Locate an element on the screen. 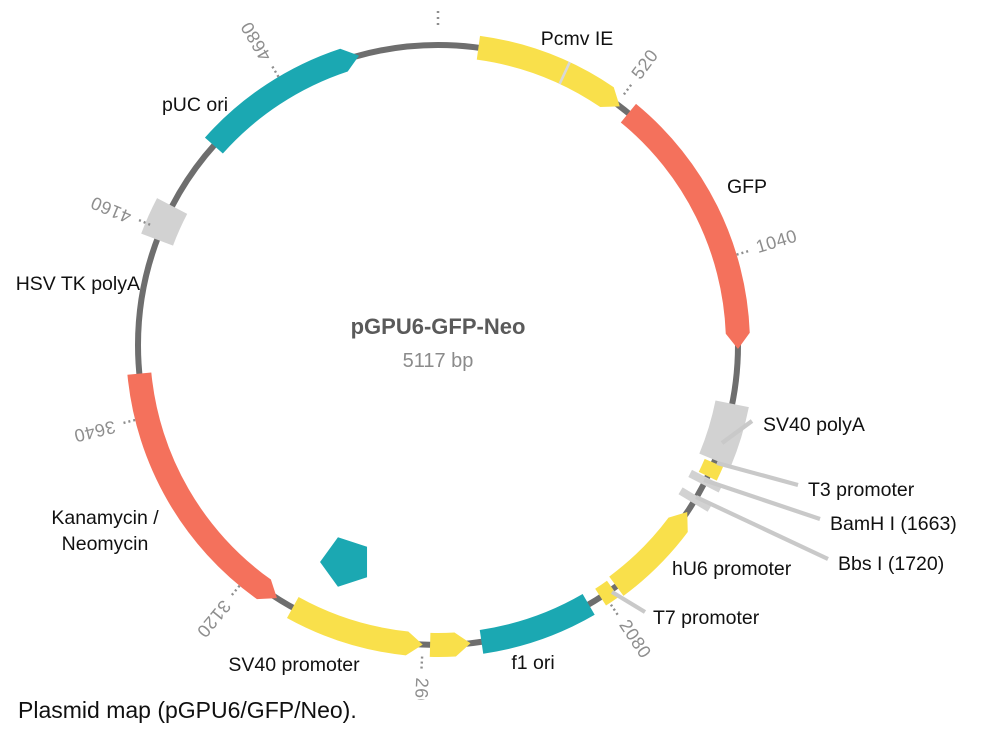  tick-label: 3120 is located at coordinates (214, 618).